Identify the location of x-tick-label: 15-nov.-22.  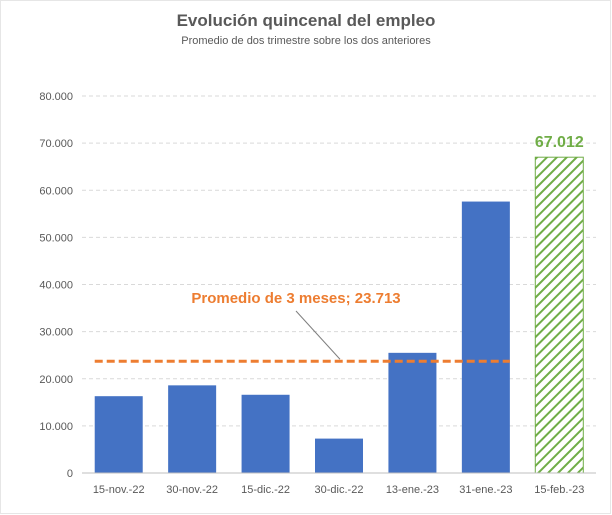
(119, 490).